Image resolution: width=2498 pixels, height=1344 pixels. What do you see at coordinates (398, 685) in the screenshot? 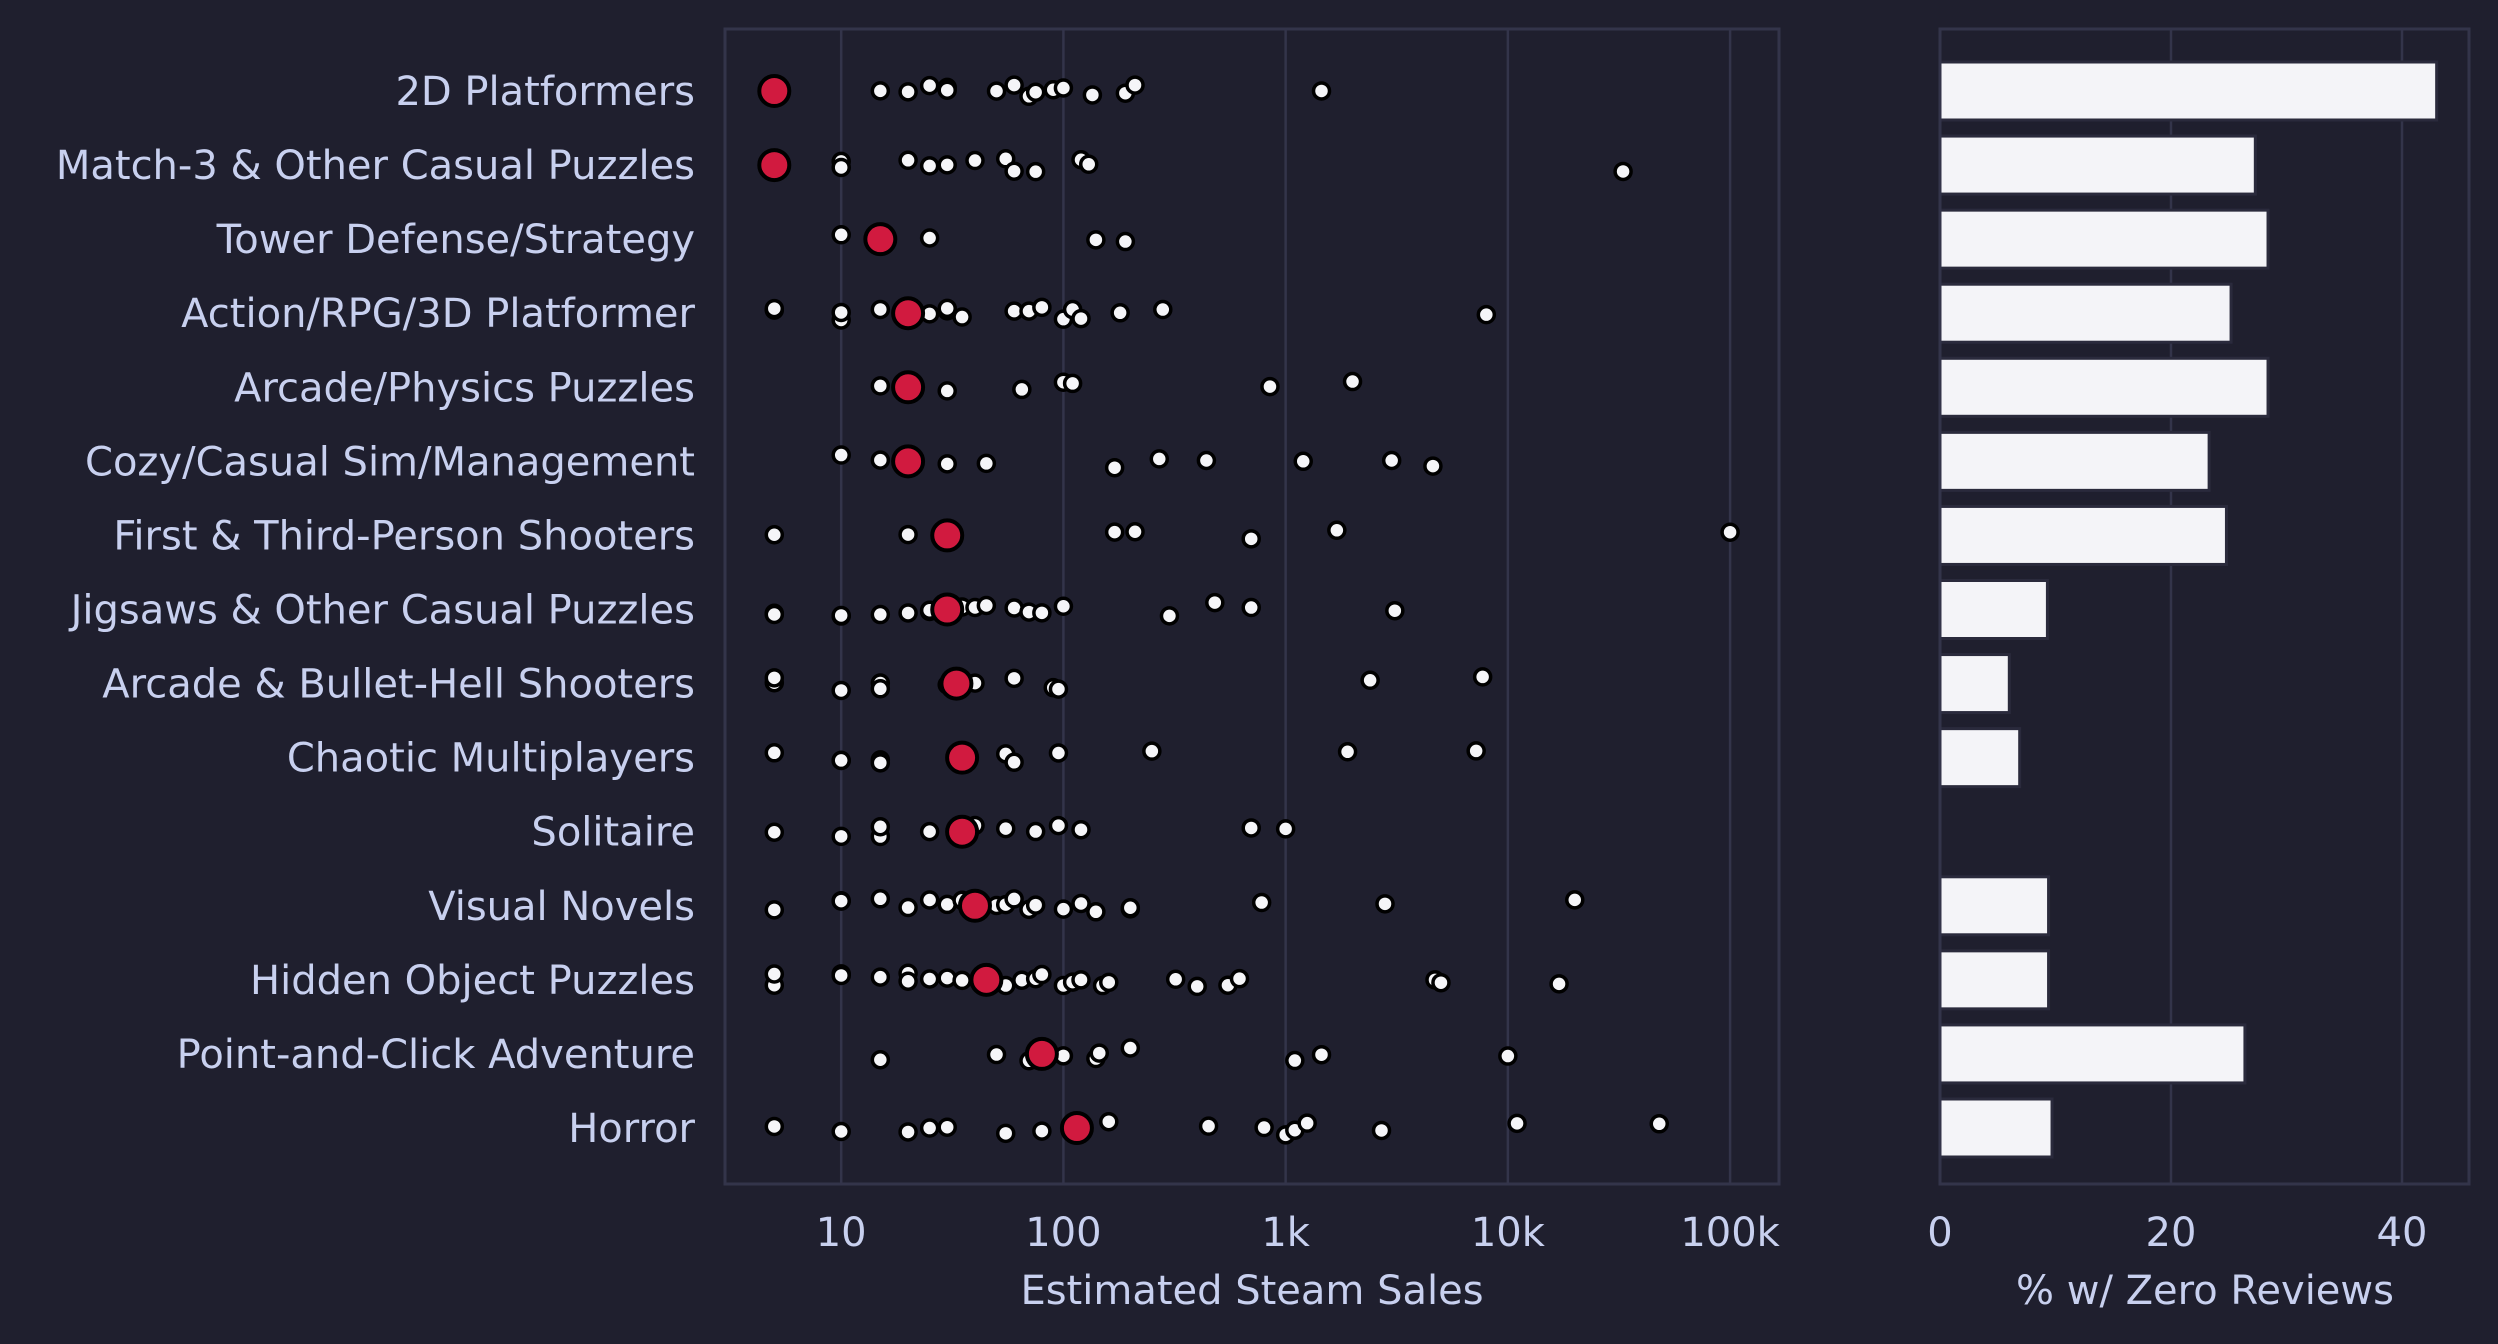
I see `category-label: Arcade & Bullet-Hell Shooters` at bounding box center [398, 685].